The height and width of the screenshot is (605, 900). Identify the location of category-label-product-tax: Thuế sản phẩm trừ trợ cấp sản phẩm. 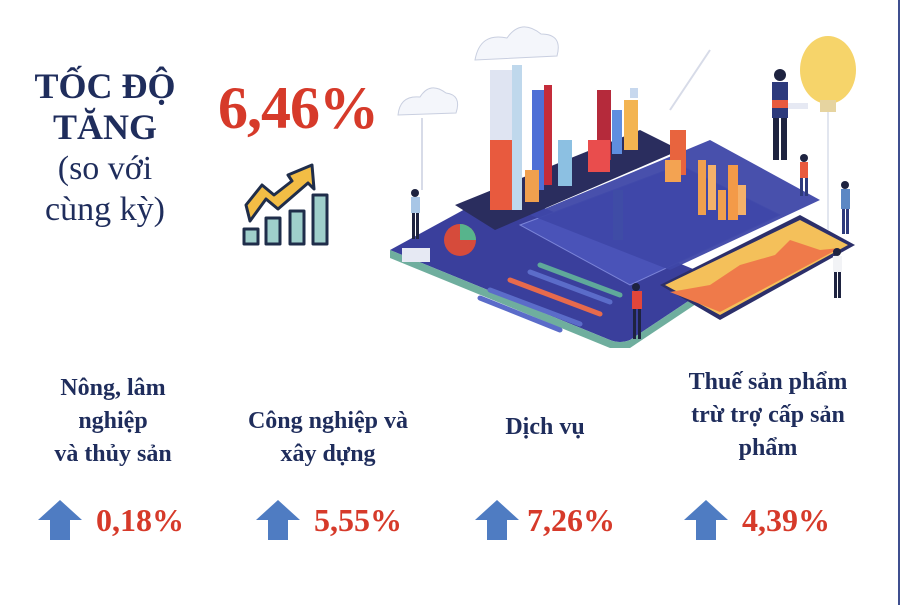
(768, 415).